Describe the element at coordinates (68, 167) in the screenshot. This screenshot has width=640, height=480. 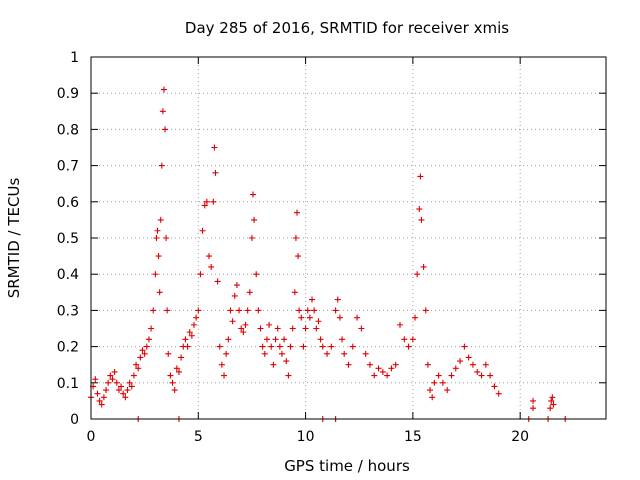
I see `y-tick-label: 0.7` at that location.